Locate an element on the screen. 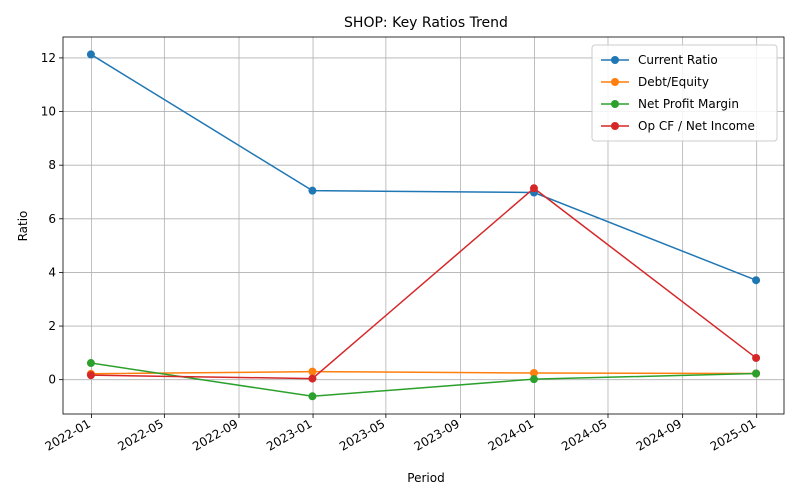  x-tick-label: 2023-01 is located at coordinates (289, 434).